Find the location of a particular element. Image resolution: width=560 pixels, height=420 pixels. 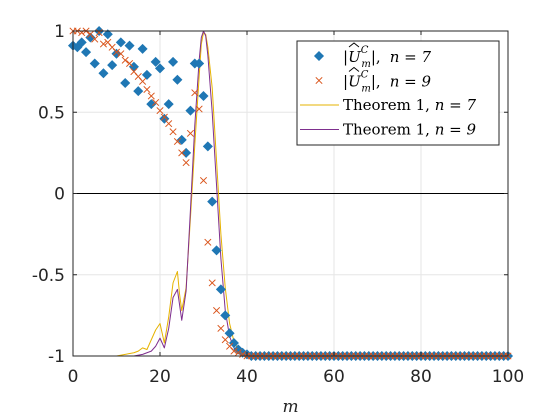

legend-main-symbol: U is located at coordinates (355, 82).